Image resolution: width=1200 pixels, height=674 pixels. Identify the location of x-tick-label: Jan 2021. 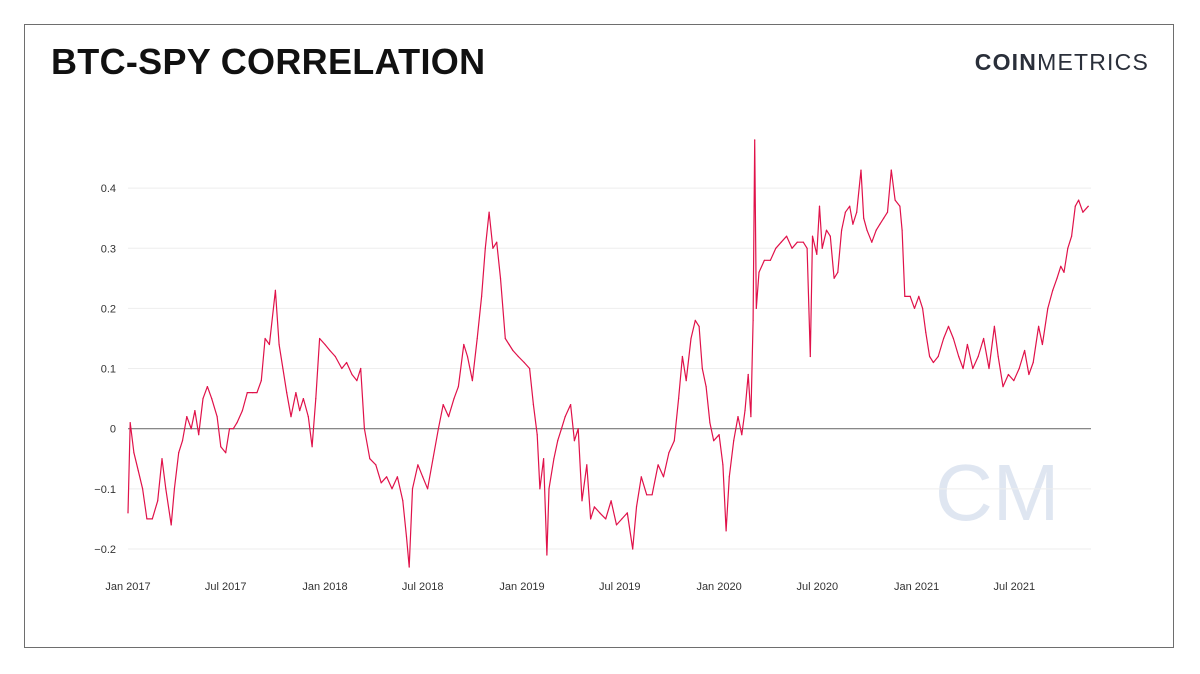
(916, 587).